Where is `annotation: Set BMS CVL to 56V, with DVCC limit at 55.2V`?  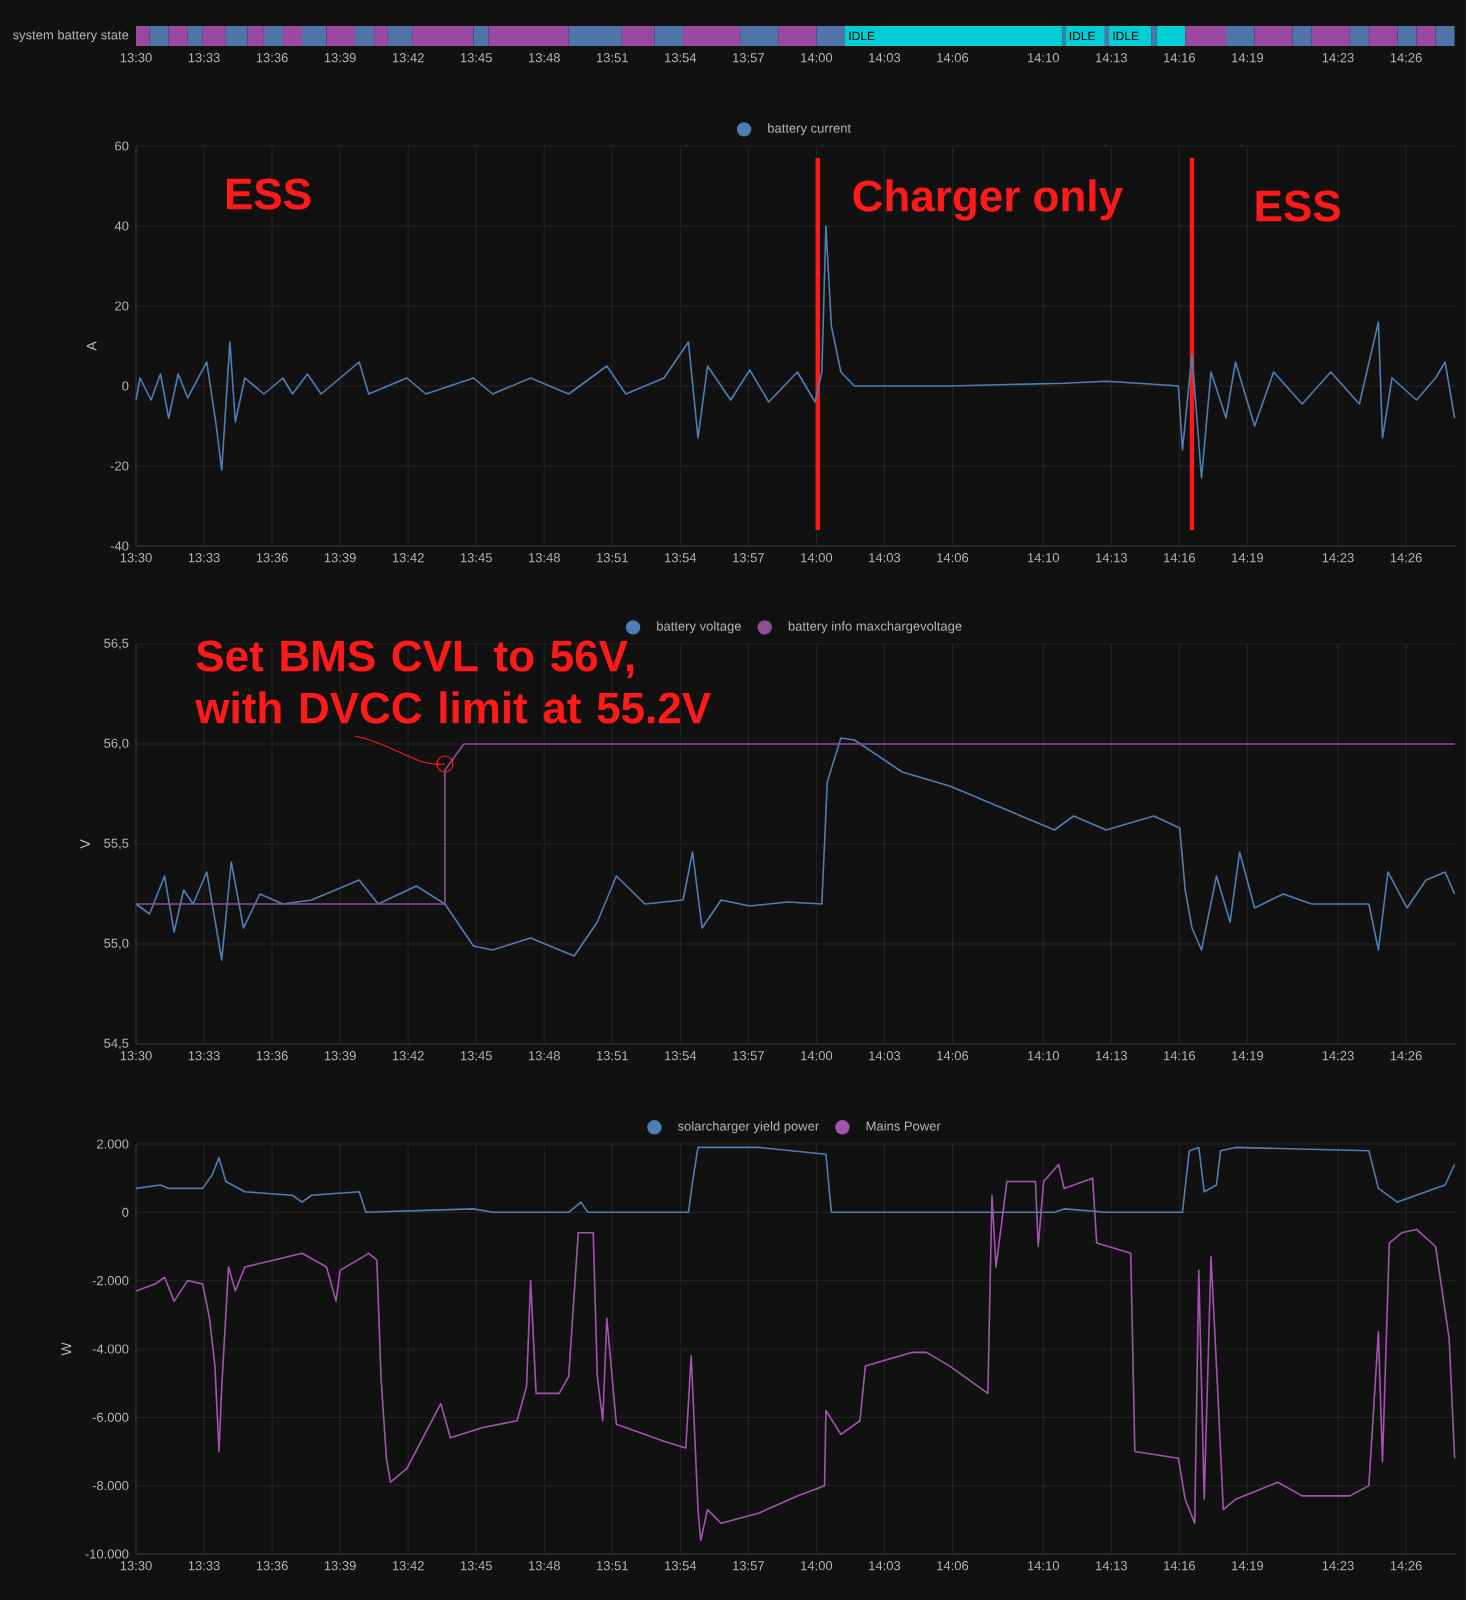
annotation: Set BMS CVL to 56V, with DVCC limit at 55.2V is located at coordinates (453, 682).